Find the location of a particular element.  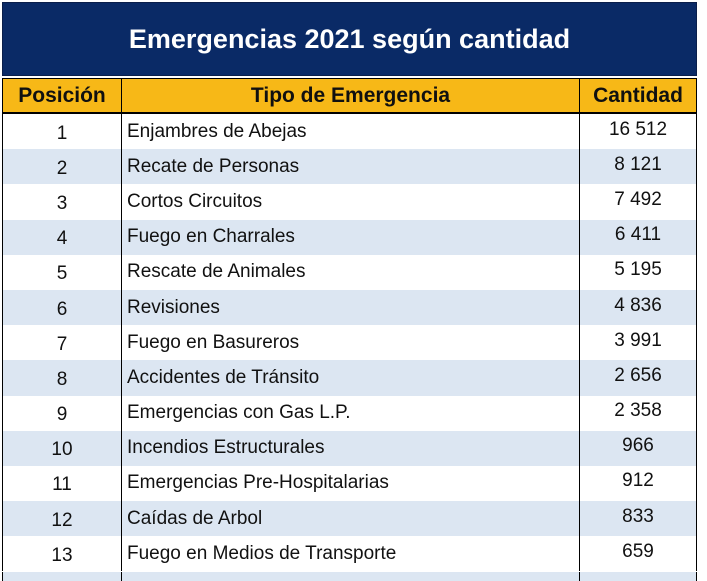

header-position: Posición is located at coordinates (62, 95).